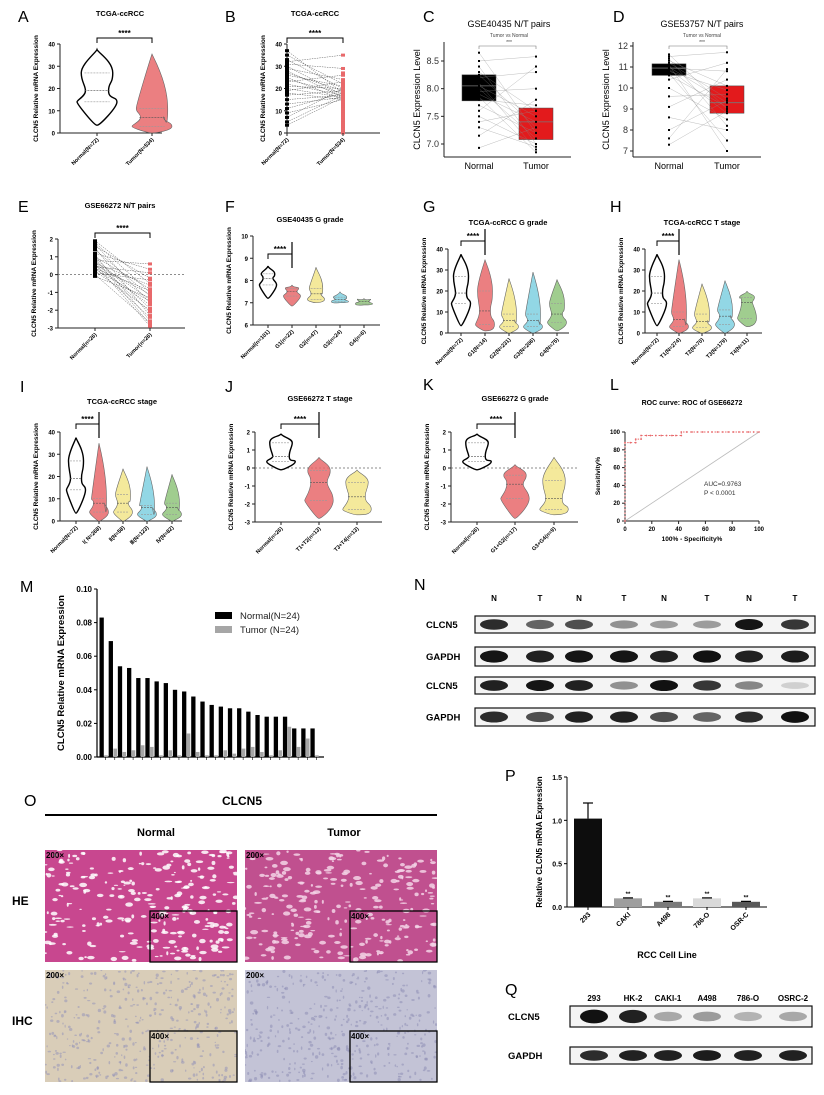 The width and height of the screenshot is (824, 1095). I want to click on significance-label: ***, so click(702, 43).